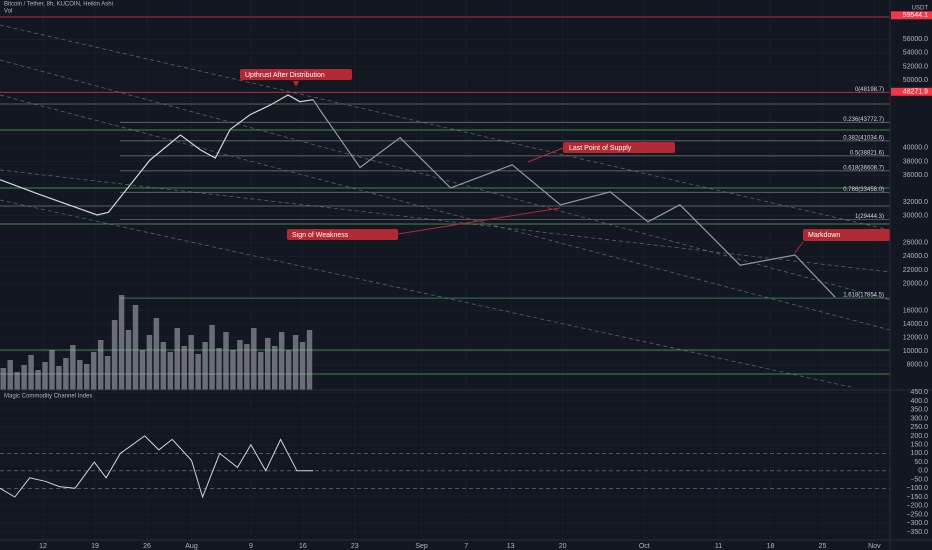 The width and height of the screenshot is (932, 550). What do you see at coordinates (157, 155) in the screenshot?
I see `price-line` at bounding box center [157, 155].